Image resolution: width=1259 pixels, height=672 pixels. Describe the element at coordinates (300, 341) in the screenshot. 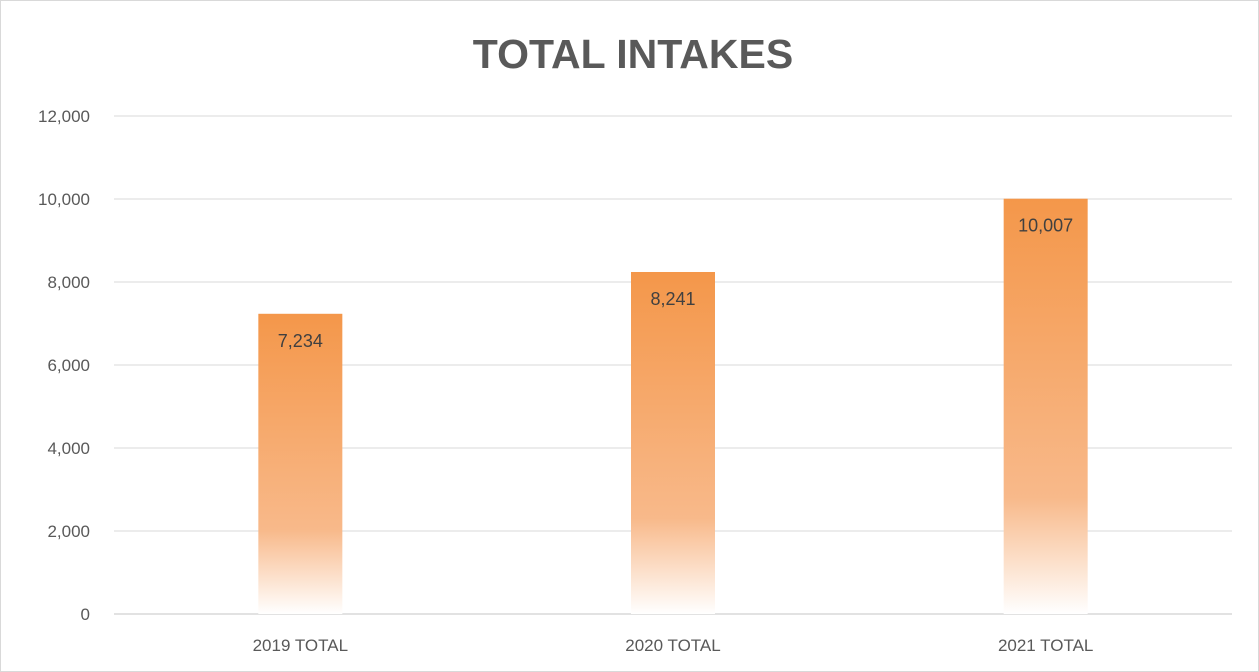

I see `data-label-1: 7,234` at that location.